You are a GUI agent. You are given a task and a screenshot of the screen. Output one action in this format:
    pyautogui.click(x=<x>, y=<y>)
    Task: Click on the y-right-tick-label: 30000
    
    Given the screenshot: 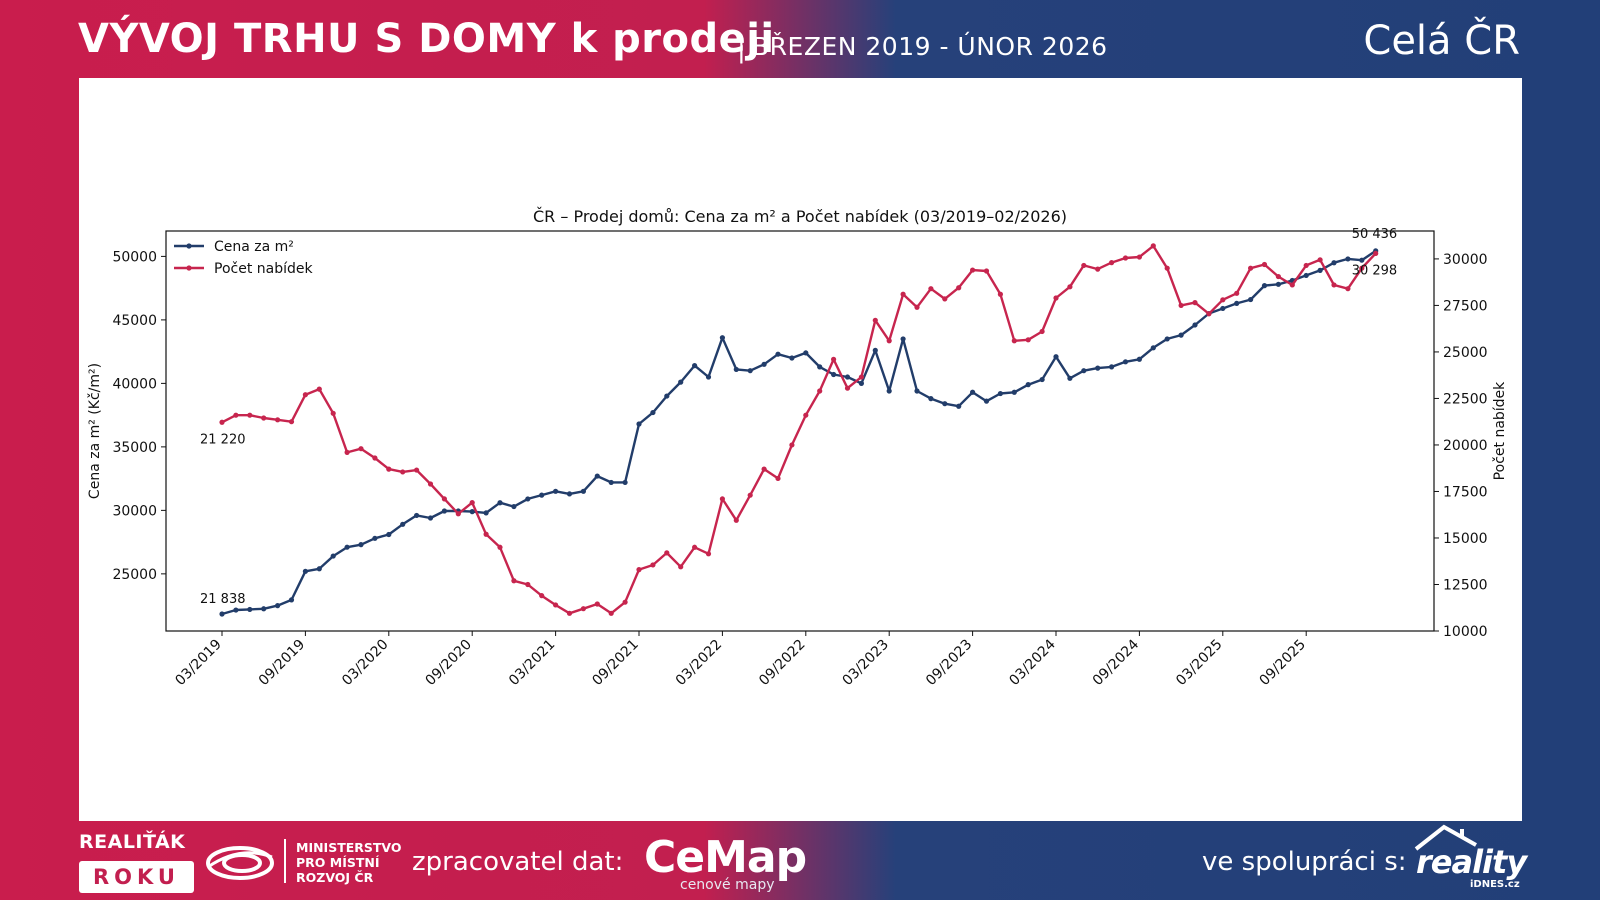 What is the action you would take?
    pyautogui.click(x=1465, y=260)
    